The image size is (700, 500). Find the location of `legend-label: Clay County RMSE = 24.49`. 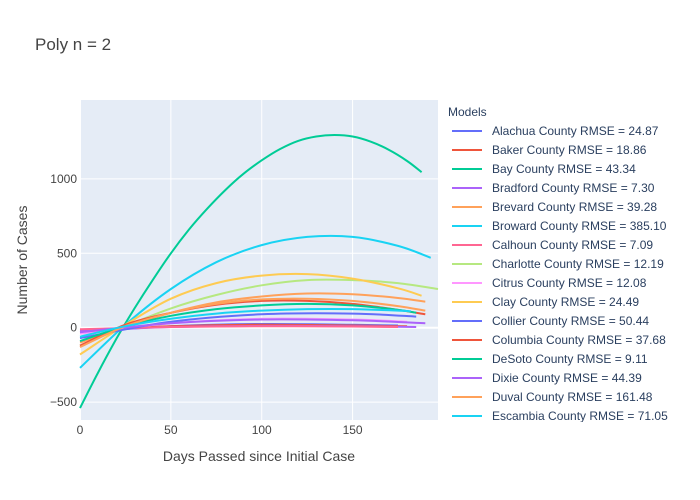

legend-label: Clay County RMSE = 24.49 is located at coordinates (566, 301).